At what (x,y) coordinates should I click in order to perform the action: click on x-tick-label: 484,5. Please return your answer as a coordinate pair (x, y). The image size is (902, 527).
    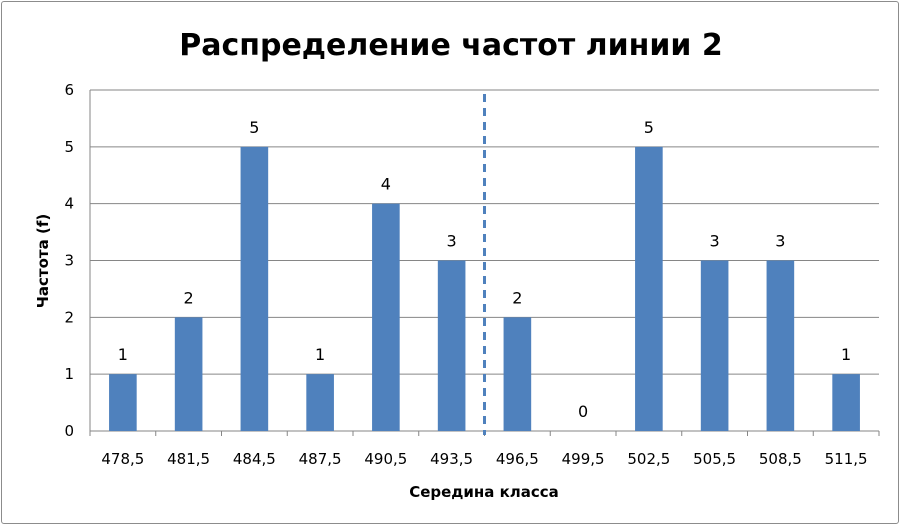
    Looking at the image, I should click on (254, 459).